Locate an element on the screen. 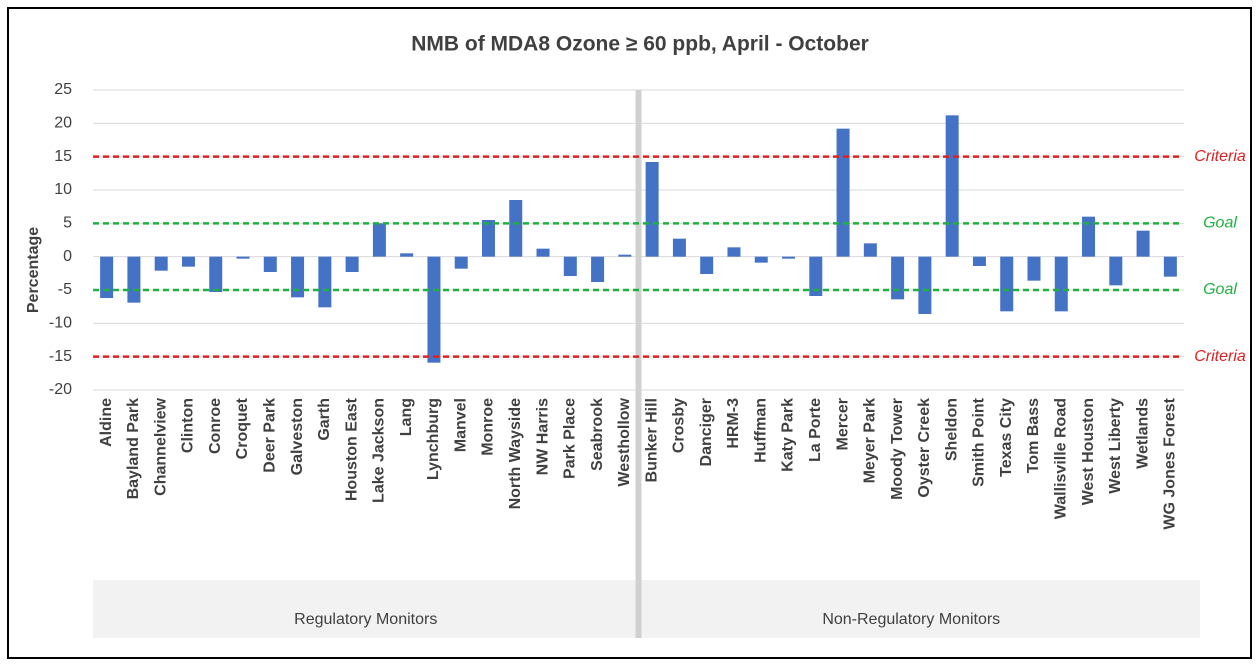 This screenshot has width=1259, height=666. x-tick-label: Deer Park is located at coordinates (270, 435).